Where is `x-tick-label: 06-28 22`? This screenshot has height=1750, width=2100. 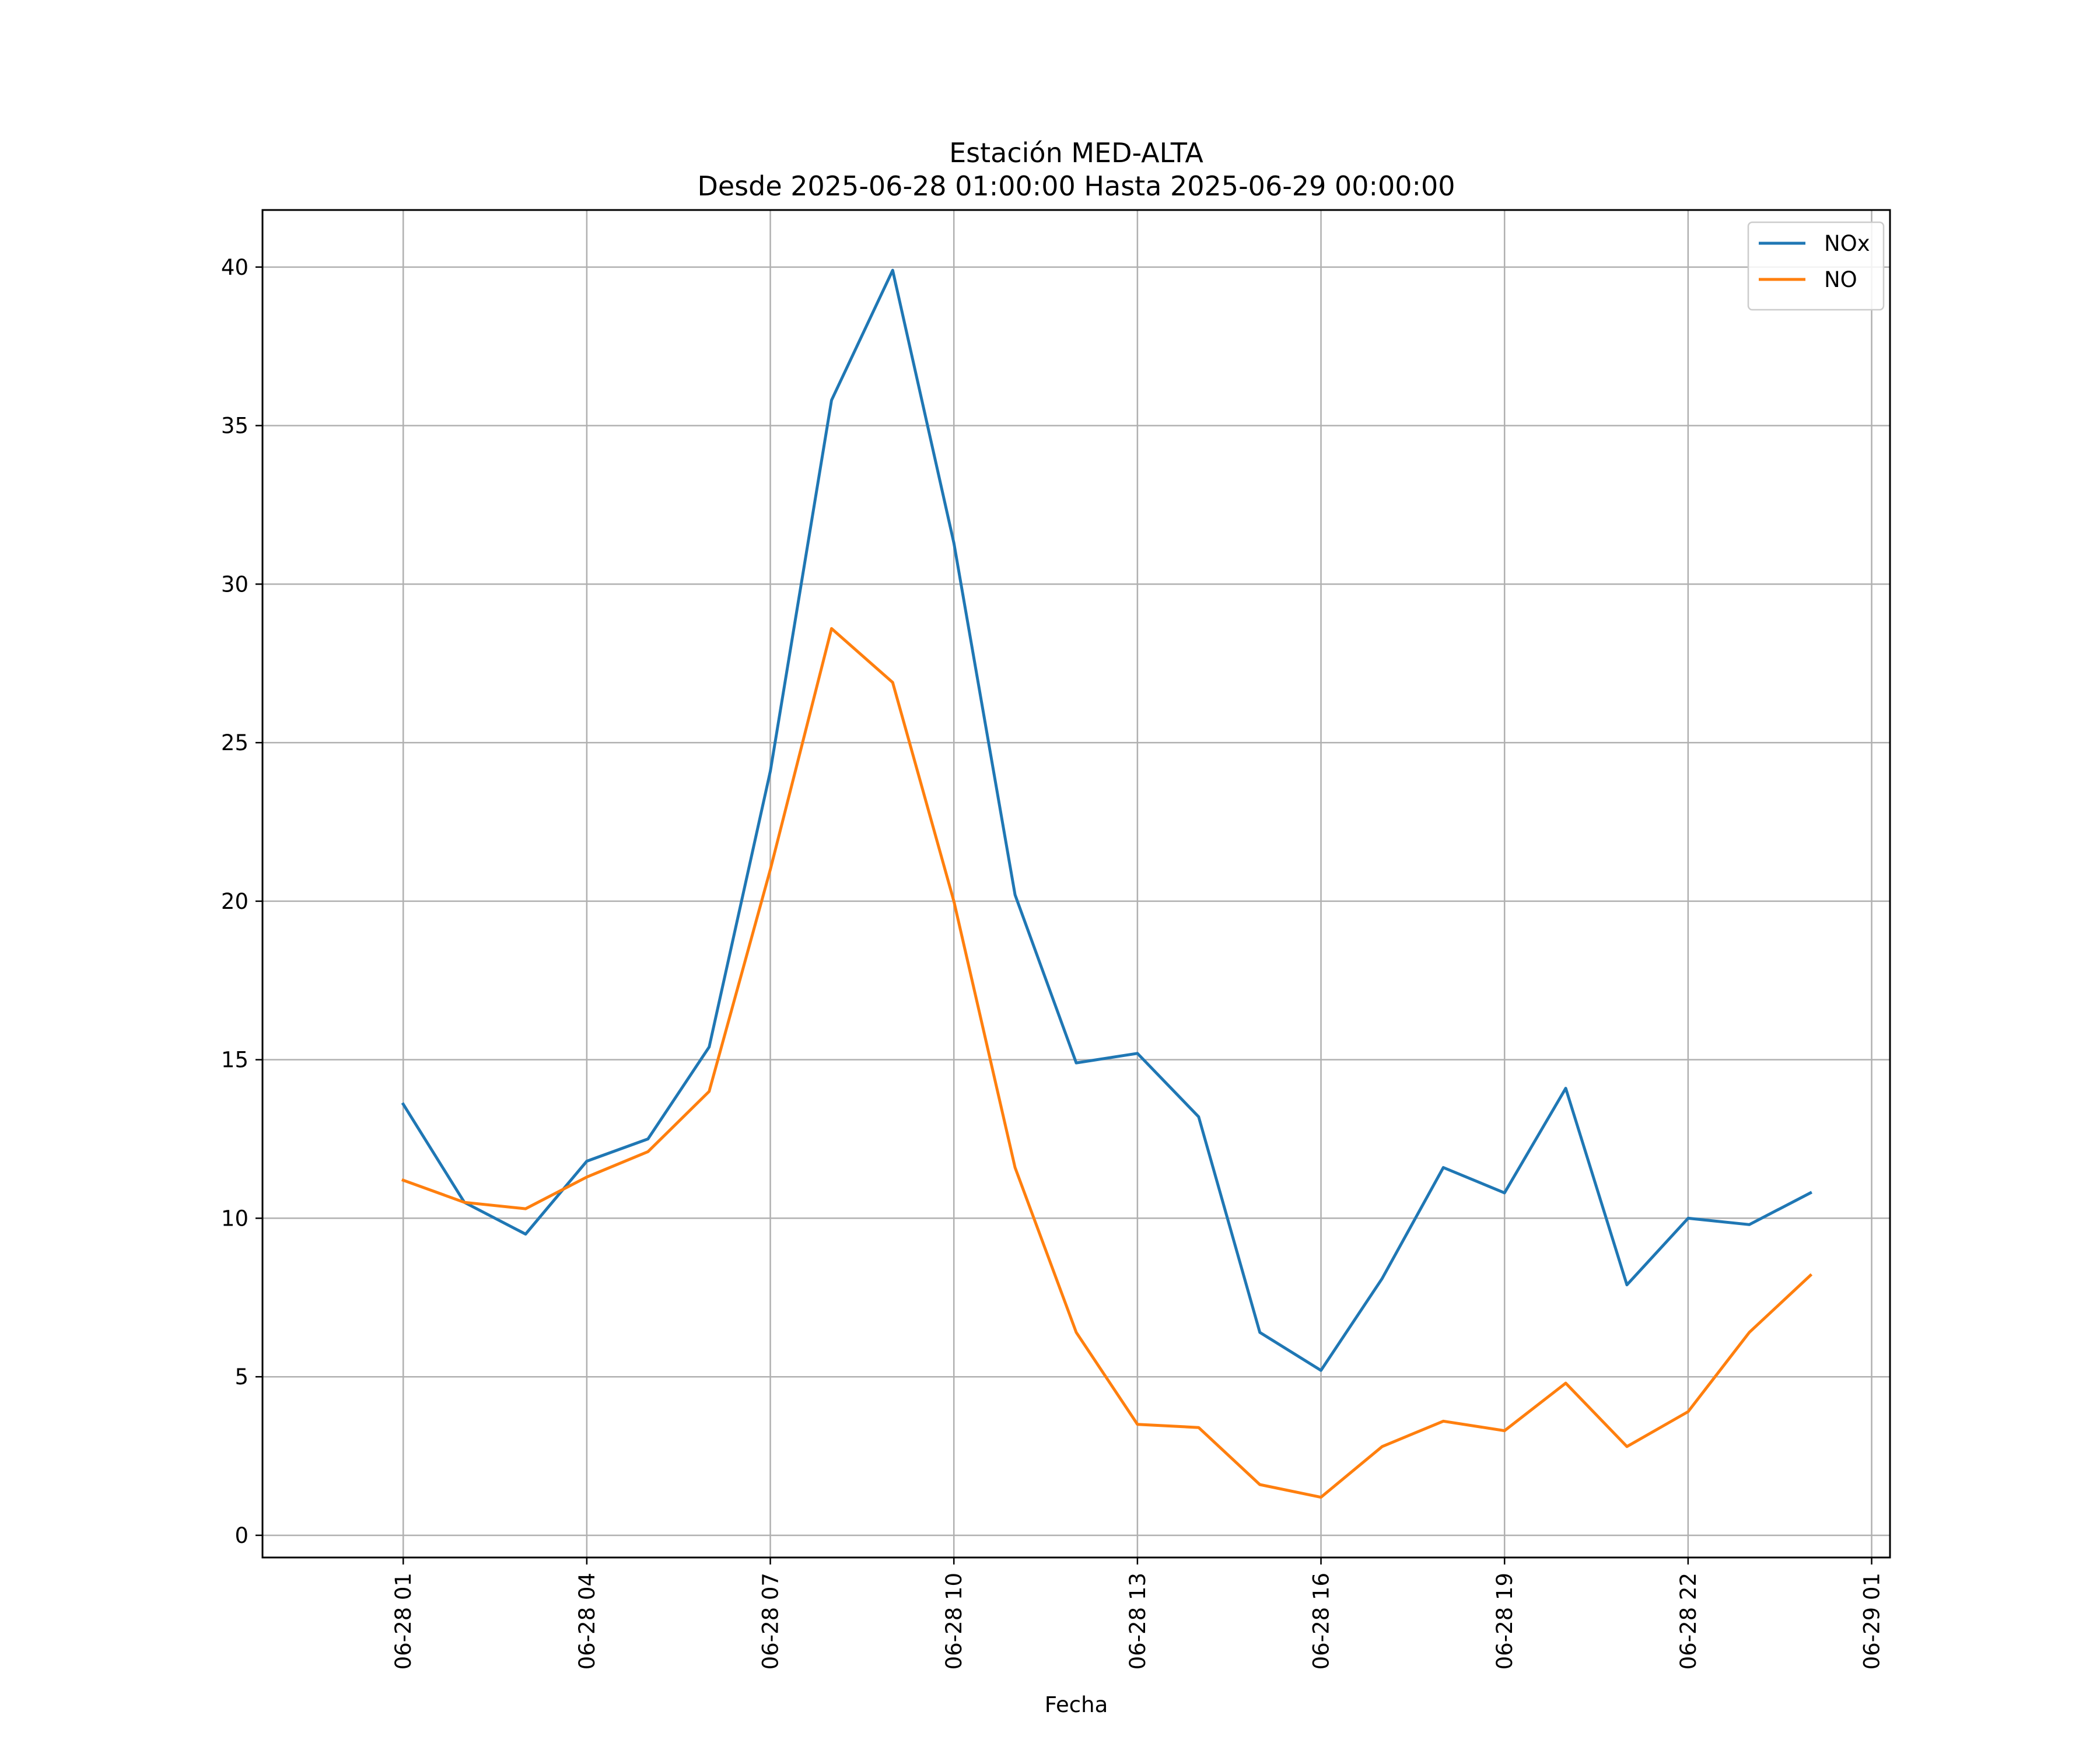 x-tick-label: 06-28 22 is located at coordinates (1688, 1622).